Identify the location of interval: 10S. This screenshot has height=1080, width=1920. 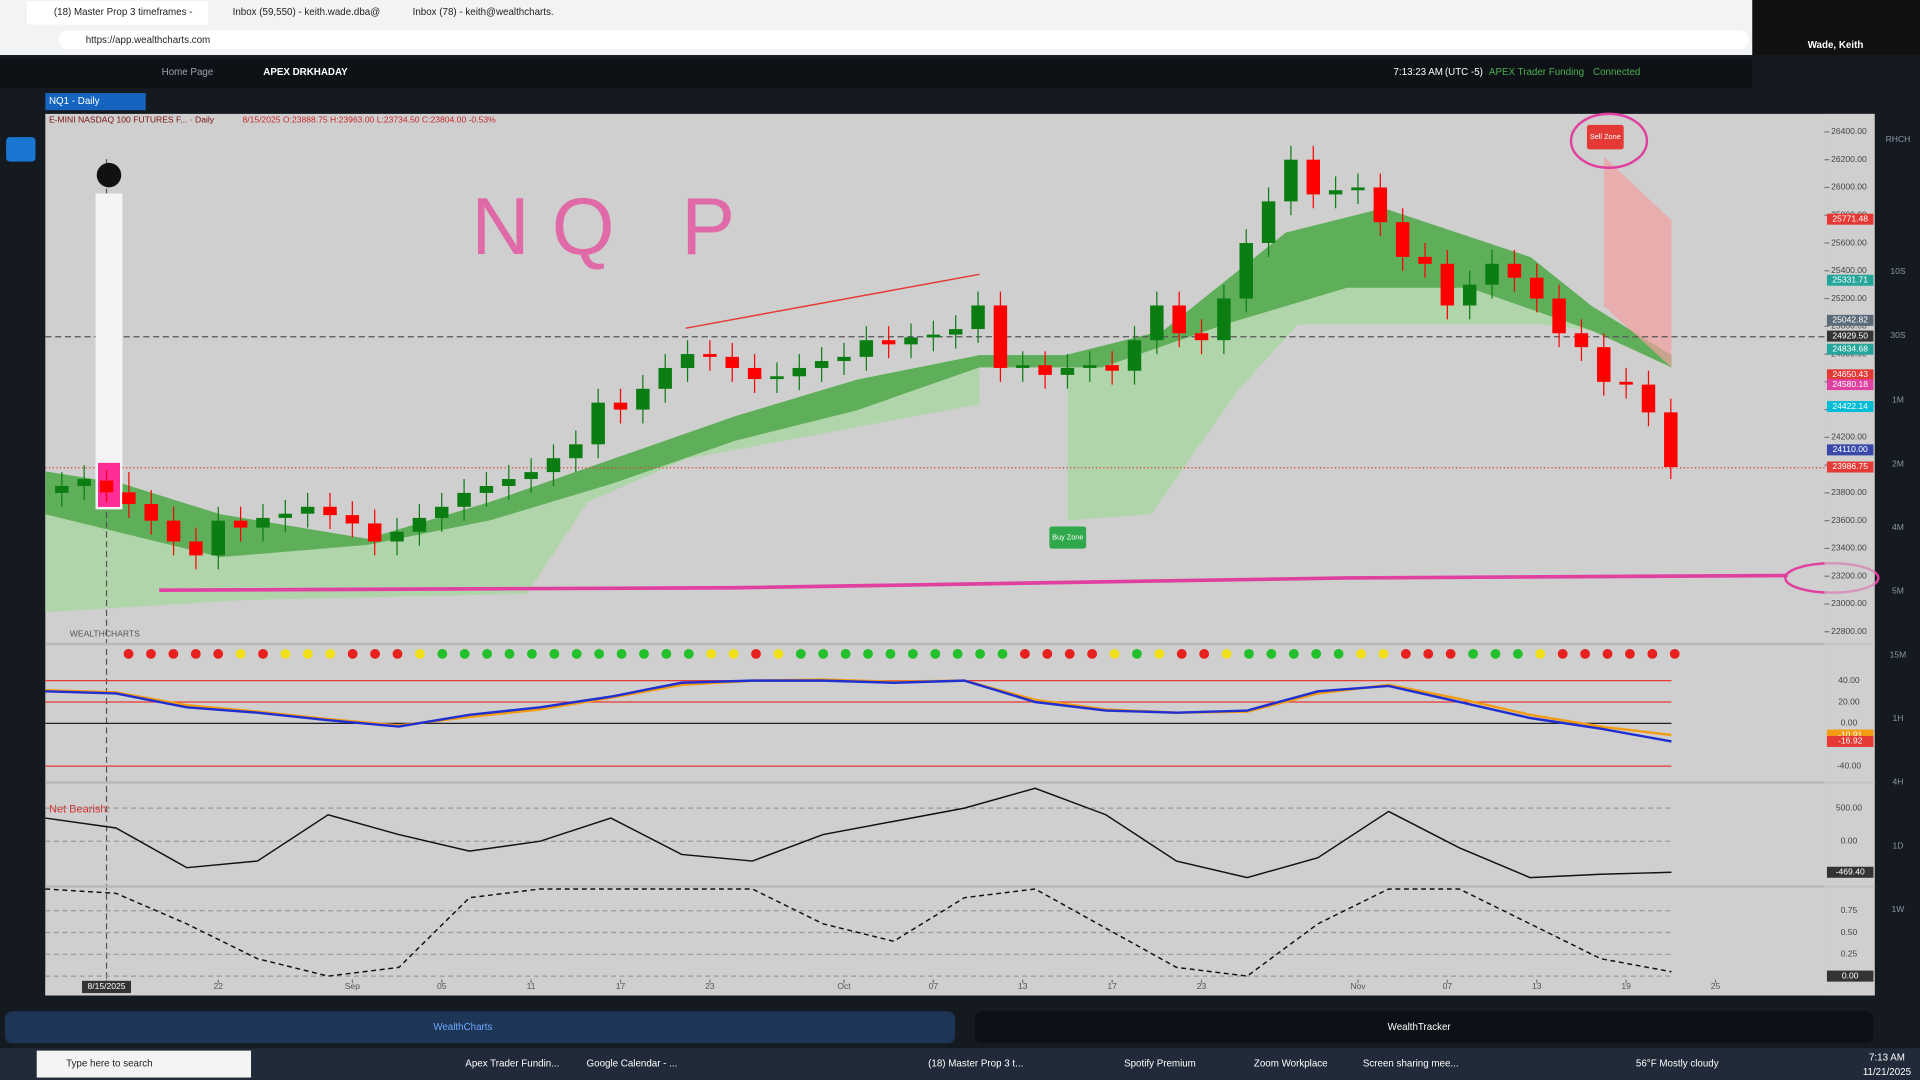
(1898, 271).